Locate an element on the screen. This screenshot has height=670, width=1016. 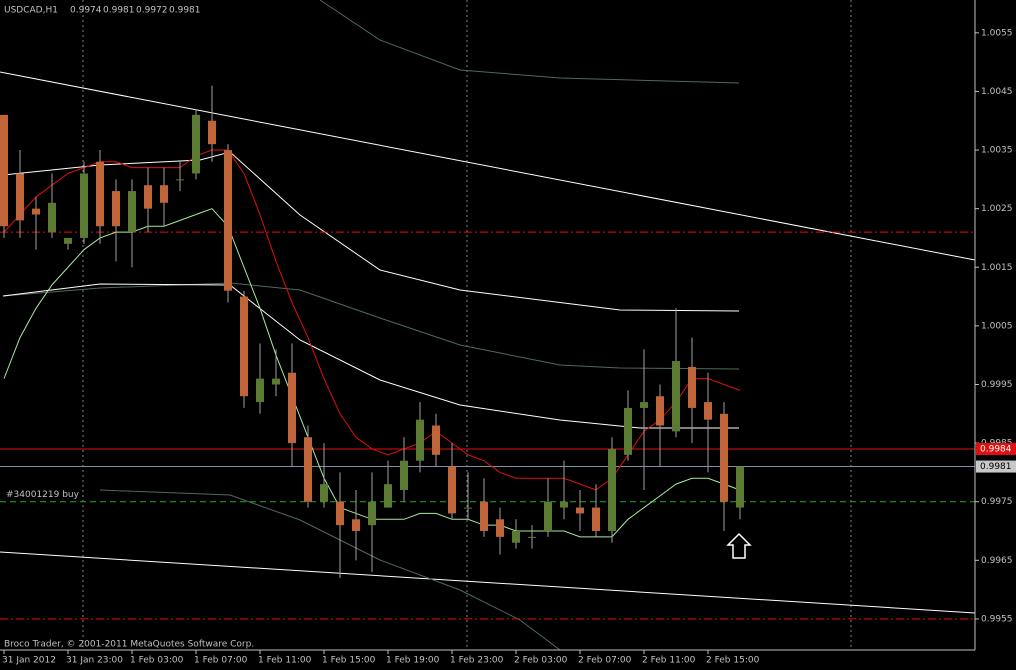
x-tick-label: 31 Jan 2012 is located at coordinates (29, 661).